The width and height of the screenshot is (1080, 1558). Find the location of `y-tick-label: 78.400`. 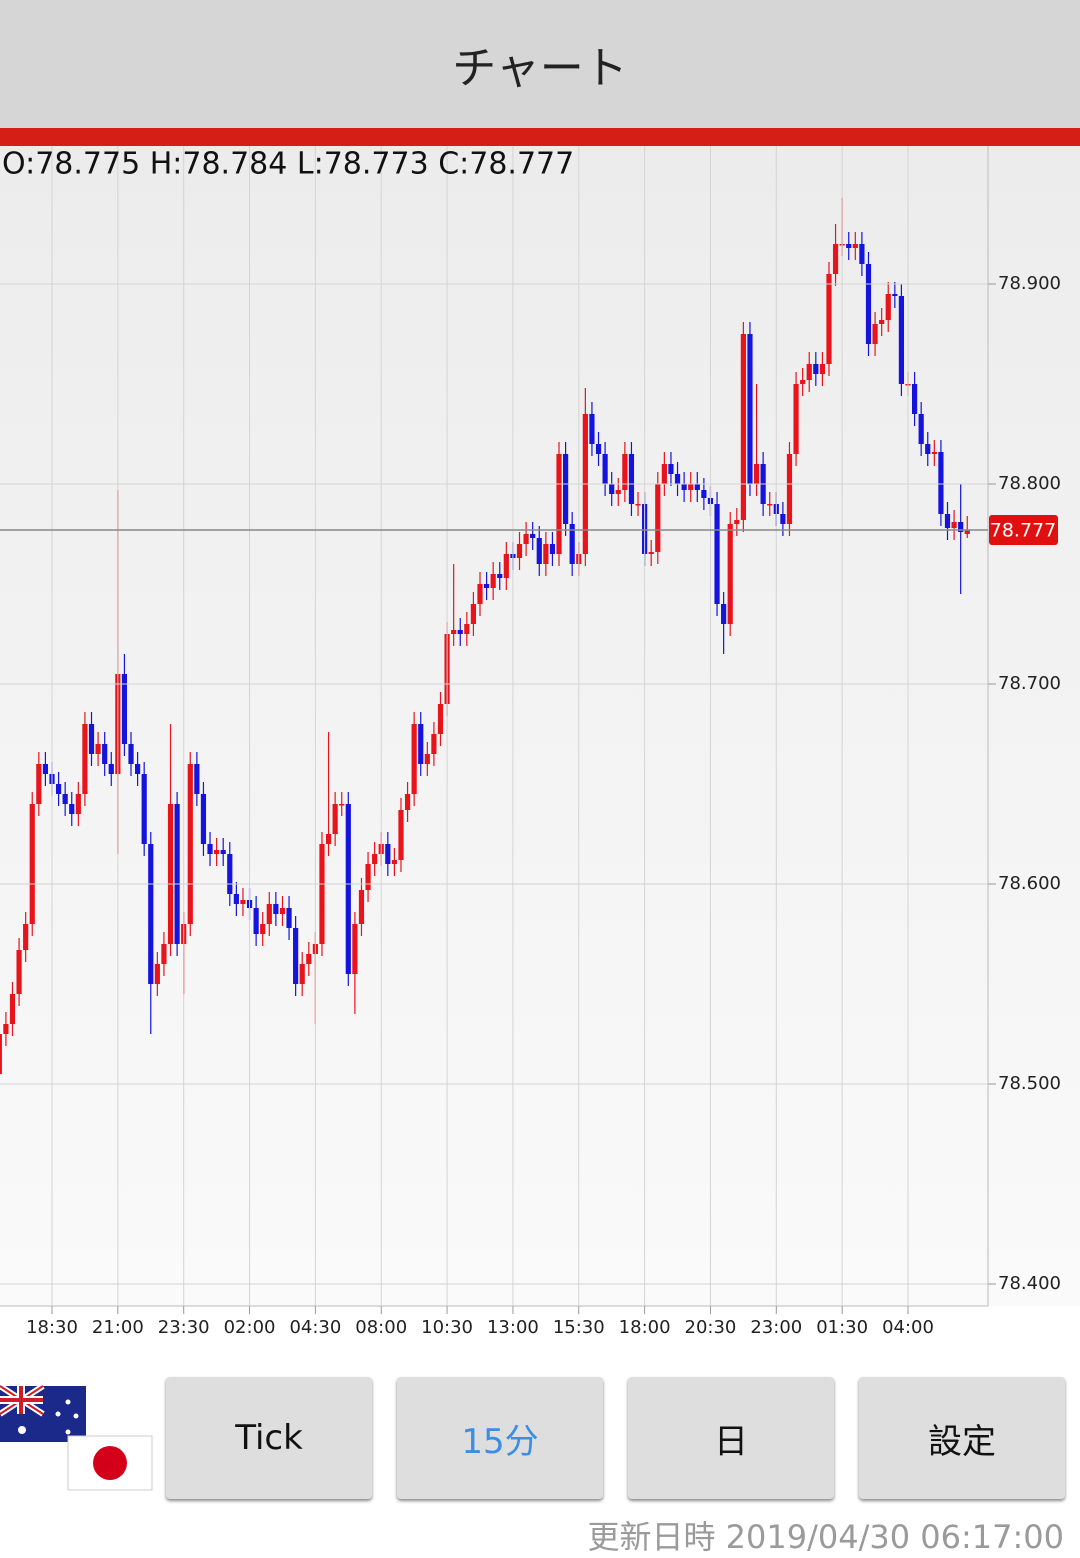

y-tick-label: 78.400 is located at coordinates (1029, 1283).